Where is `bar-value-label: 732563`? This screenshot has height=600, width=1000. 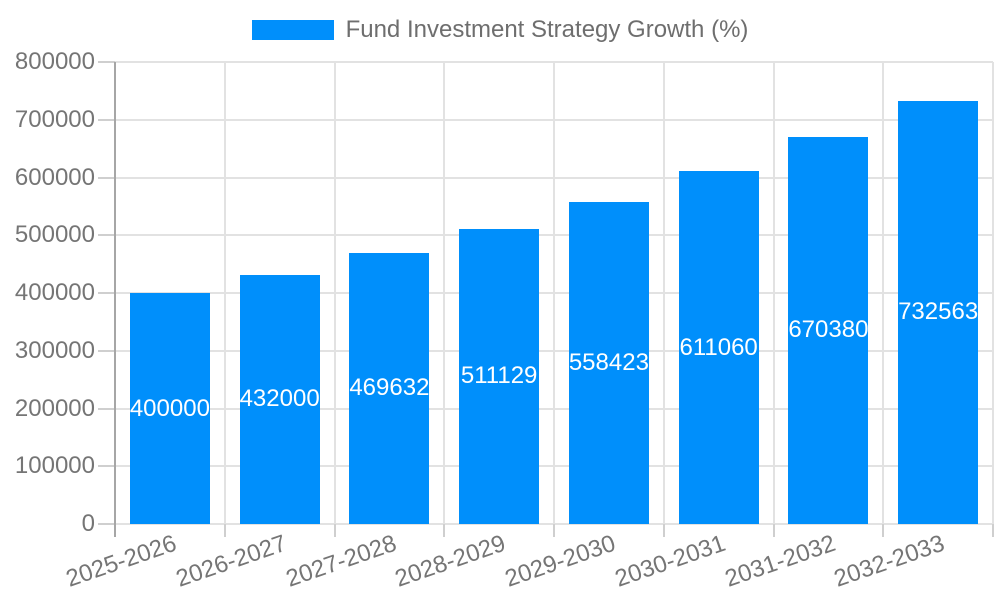
bar-value-label: 732563 is located at coordinates (938, 312).